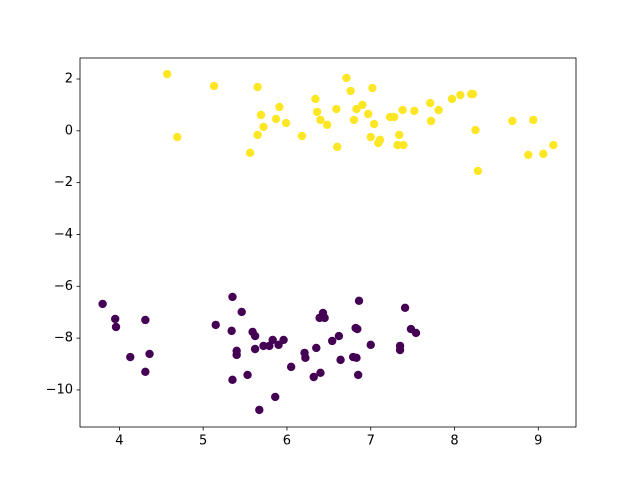 The image size is (640, 480). Describe the element at coordinates (538, 441) in the screenshot. I see `x-tick-label: 9` at that location.